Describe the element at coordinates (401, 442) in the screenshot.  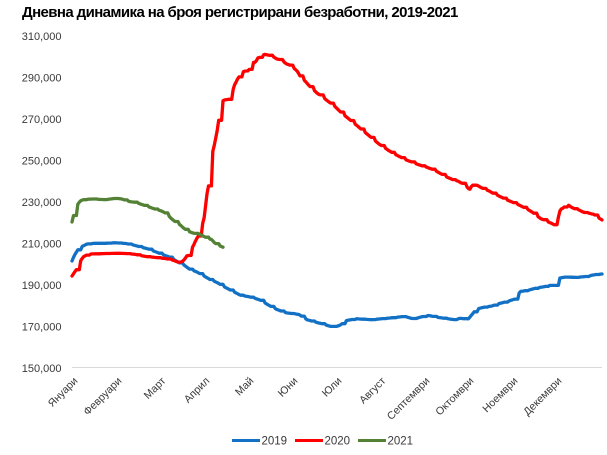
I see `svg-text: 2021` at that location.